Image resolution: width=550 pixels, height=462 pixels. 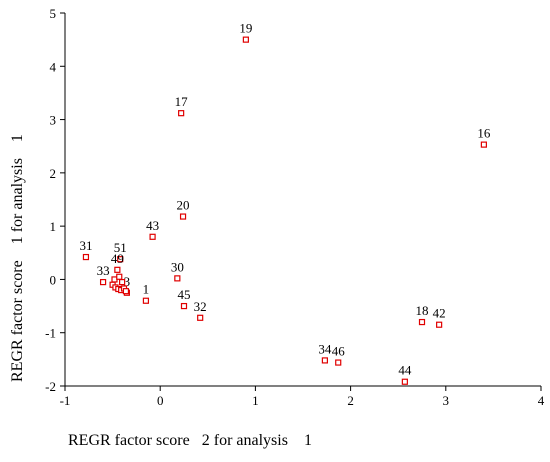 What do you see at coordinates (65, 400) in the screenshot?
I see `x-tick-label: -1` at bounding box center [65, 400].